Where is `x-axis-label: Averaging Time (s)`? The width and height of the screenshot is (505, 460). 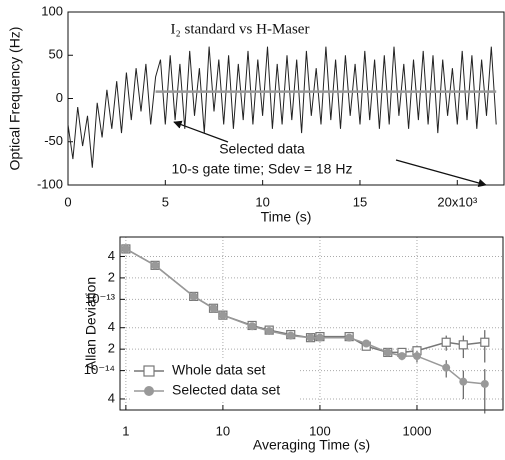 x-axis-label: Averaging Time (s) is located at coordinates (311, 445).